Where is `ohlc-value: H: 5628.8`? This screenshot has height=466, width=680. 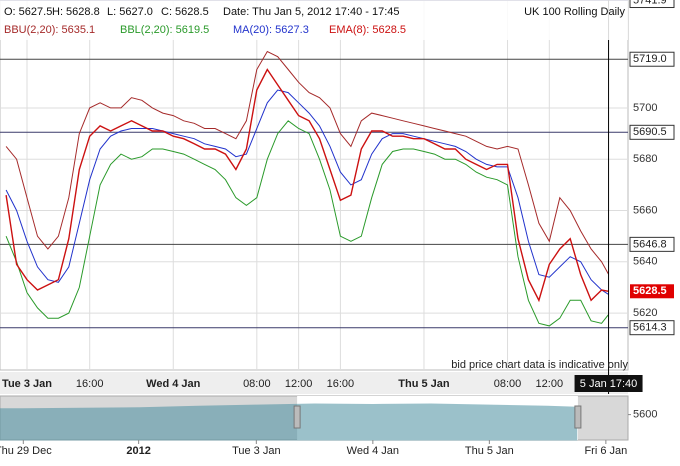
ohlc-value: H: 5628.8 is located at coordinates (76, 12).